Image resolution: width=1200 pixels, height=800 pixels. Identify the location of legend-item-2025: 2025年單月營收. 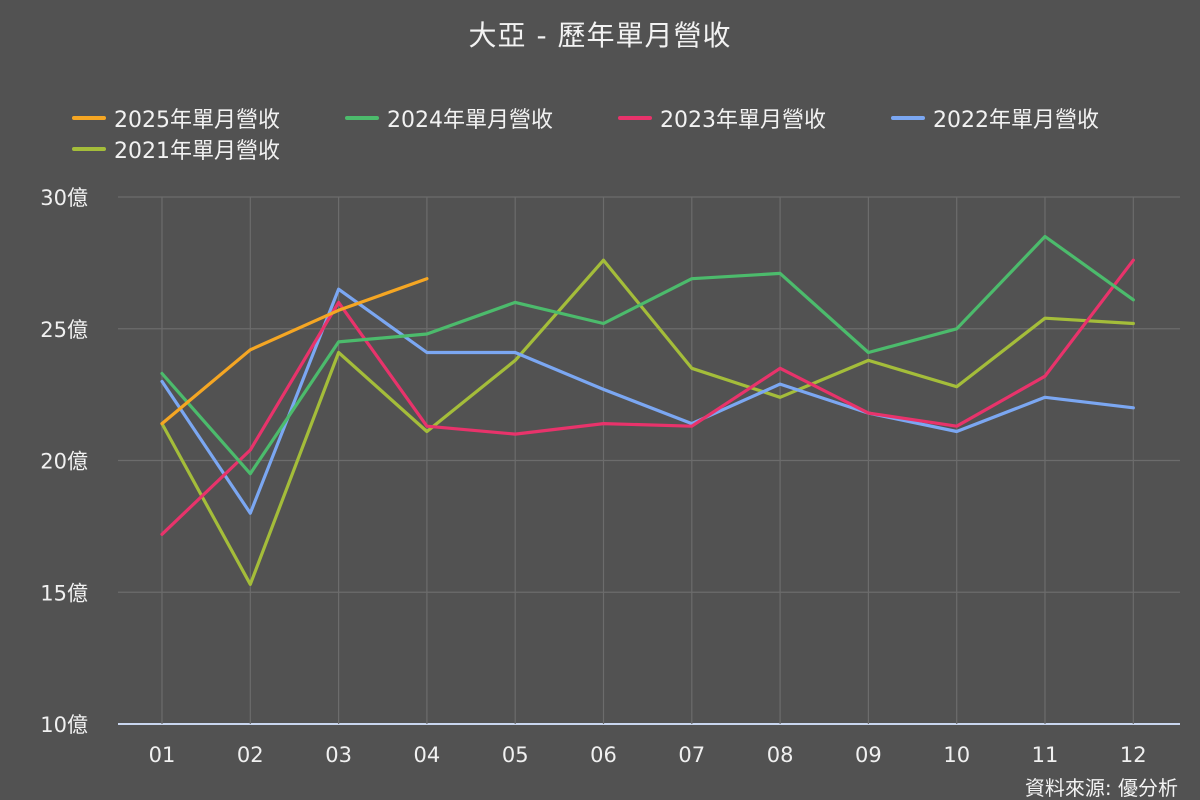
(176, 118).